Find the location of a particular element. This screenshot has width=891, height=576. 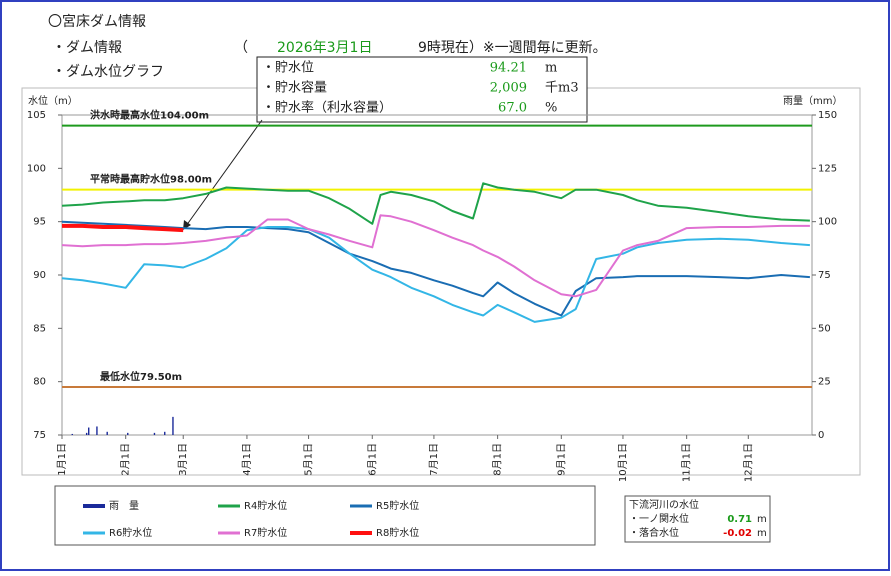

y-tick-label: 105 is located at coordinates (36, 115).